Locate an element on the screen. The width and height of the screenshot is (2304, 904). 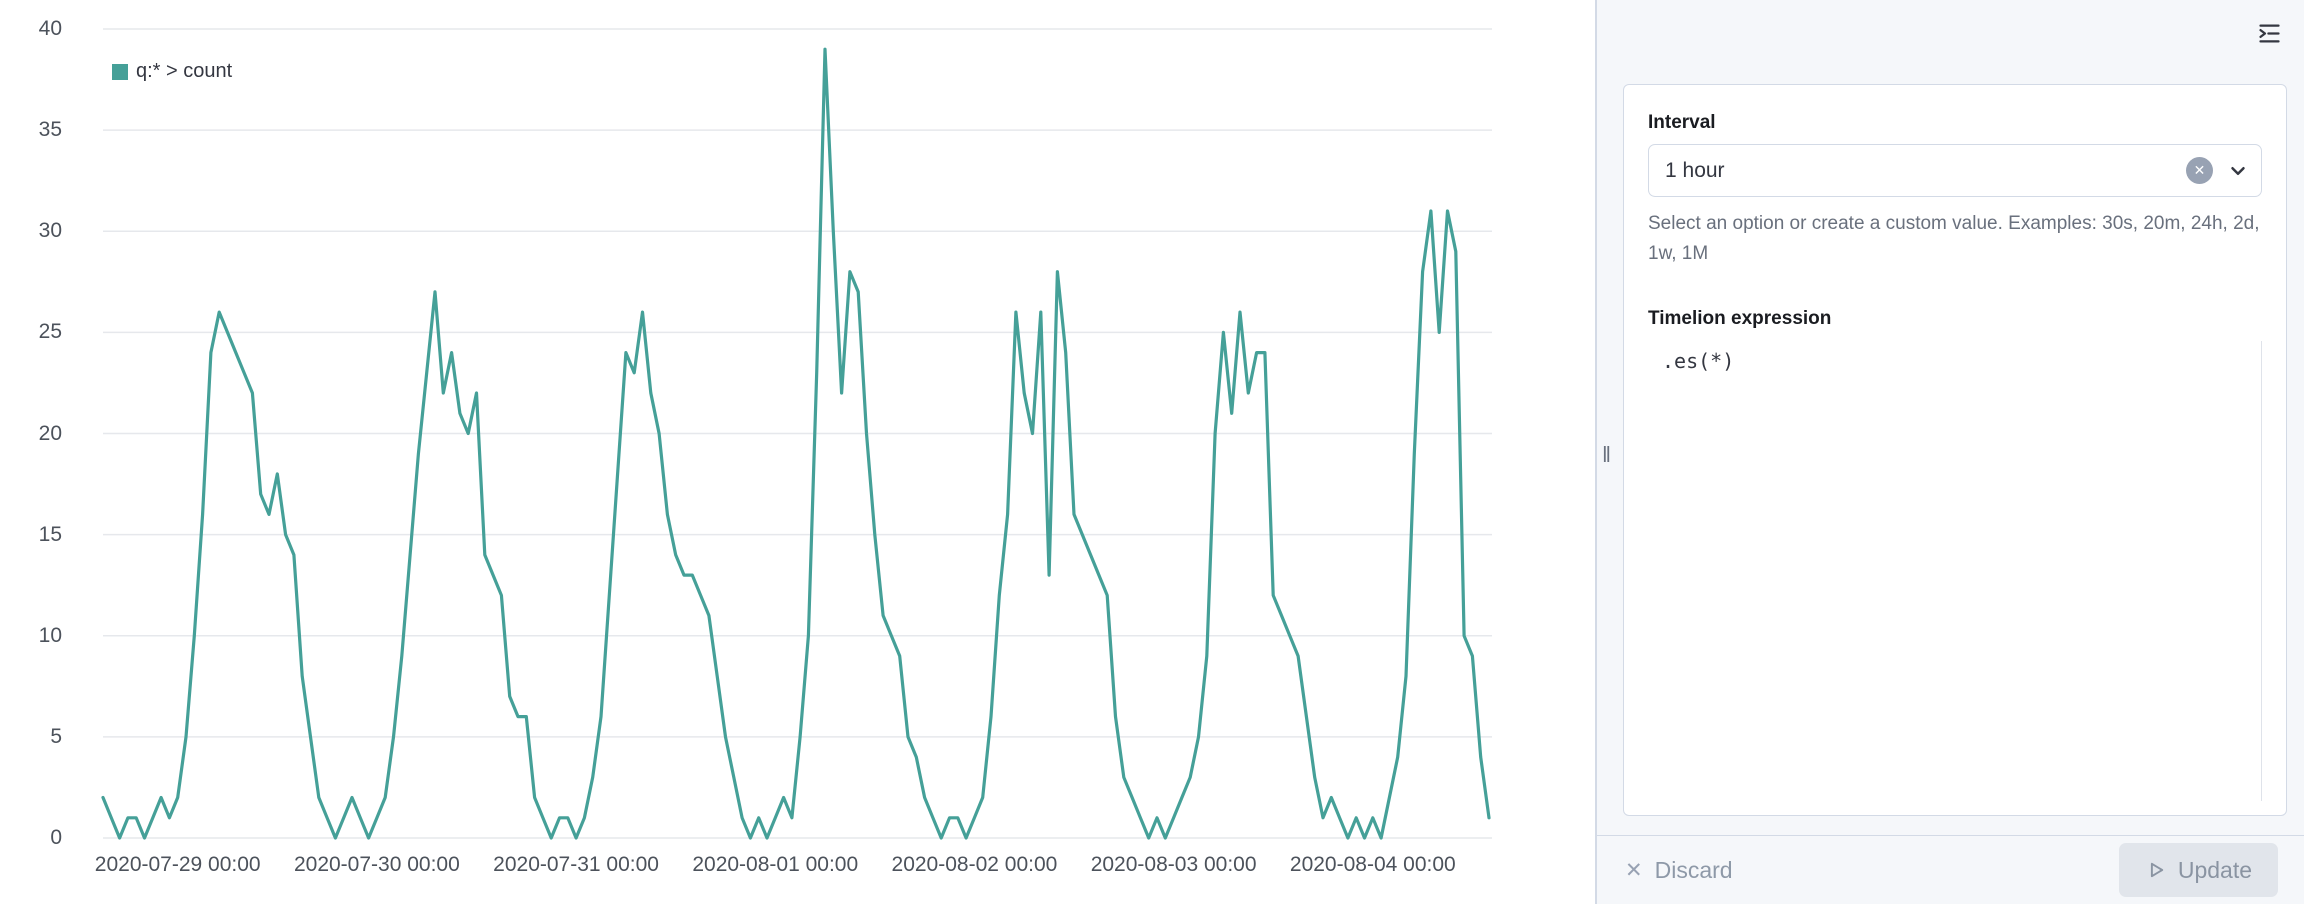
interval-label: Interval is located at coordinates (1682, 122).